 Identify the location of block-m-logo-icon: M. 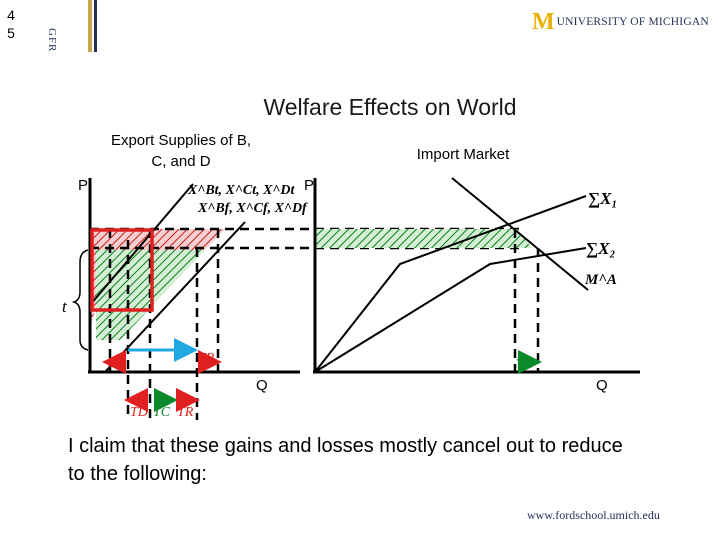
(543, 22).